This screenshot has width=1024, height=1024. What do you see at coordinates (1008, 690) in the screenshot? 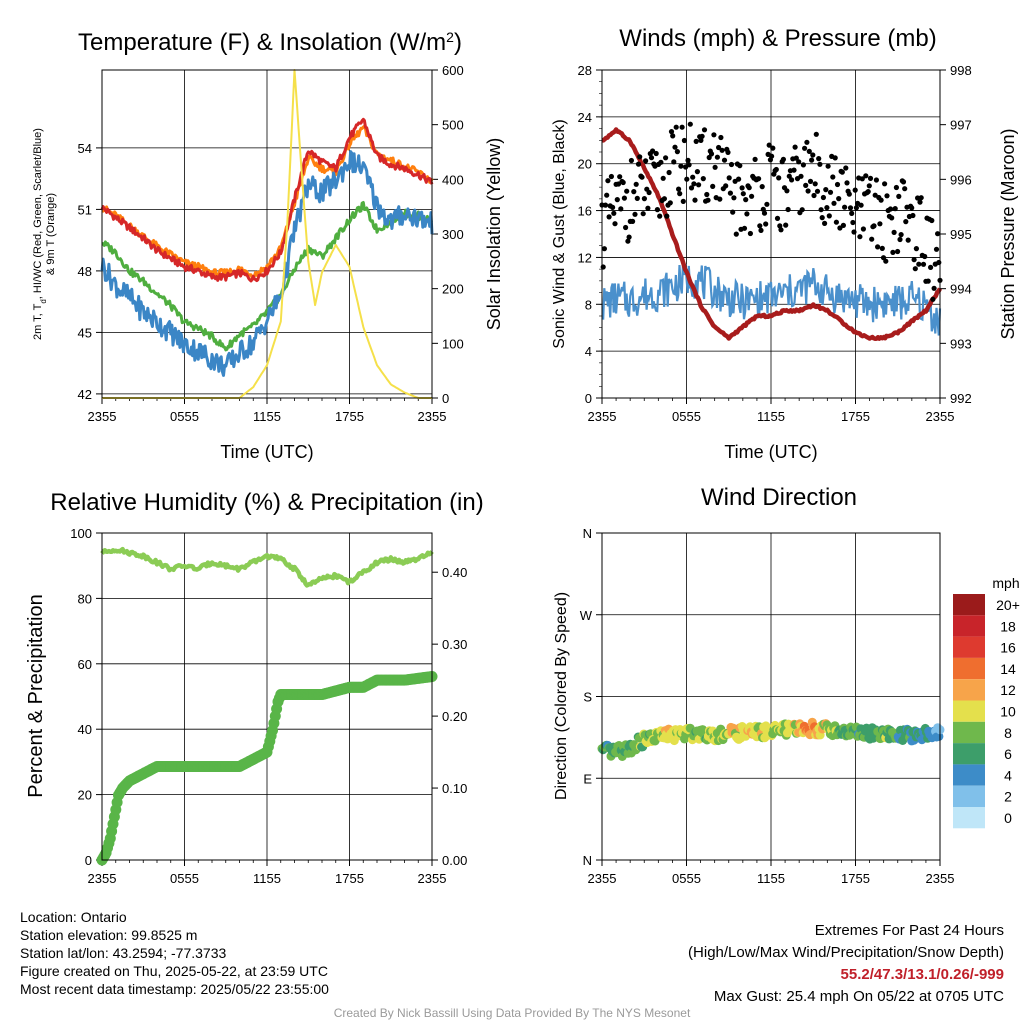
I see `legend-label: 12` at bounding box center [1008, 690].